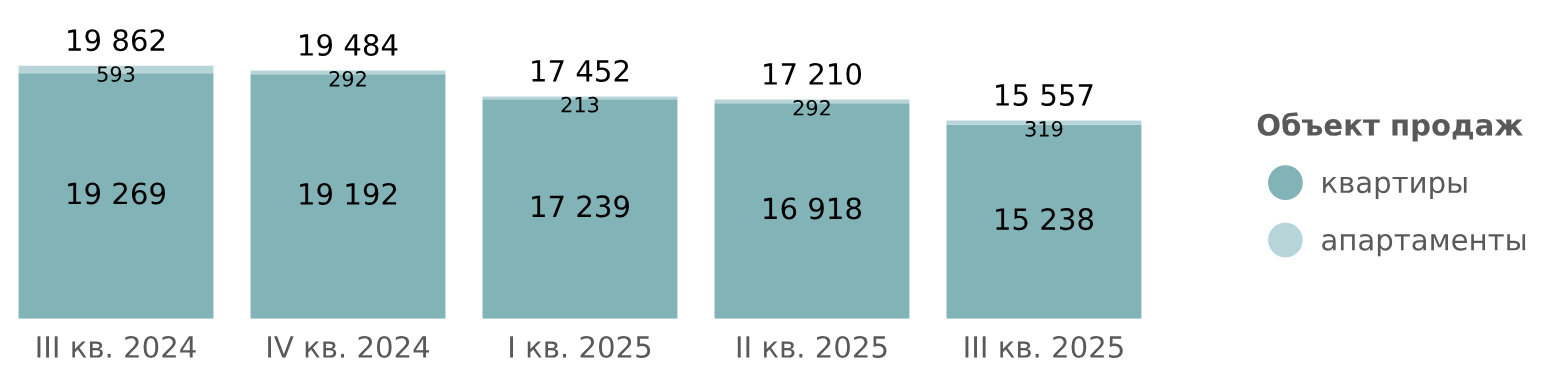 This screenshot has height=384, width=1557. I want to click on data-label: 16 918, so click(813, 208).